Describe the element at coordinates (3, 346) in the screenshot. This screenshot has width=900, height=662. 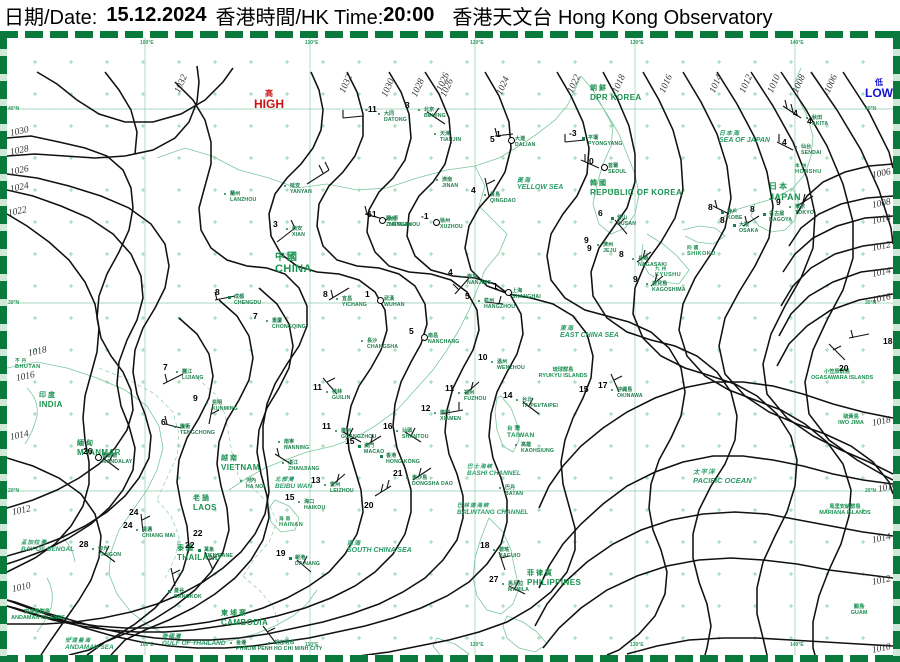
I see `border-dash-left` at that location.